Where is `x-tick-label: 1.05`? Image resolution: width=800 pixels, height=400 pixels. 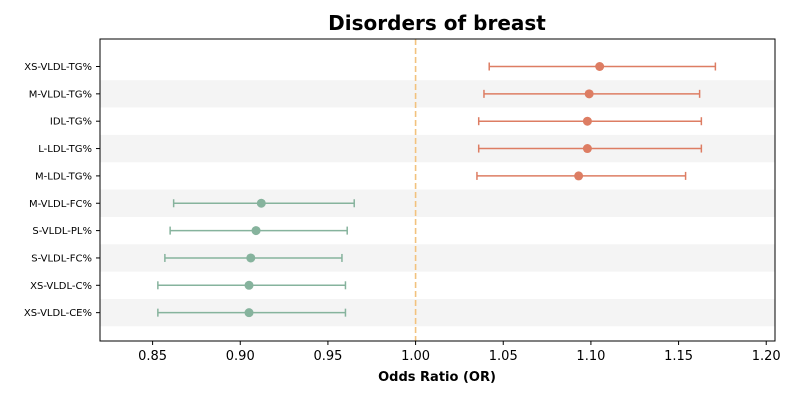 x-tick-label: 1.05 is located at coordinates (503, 356).